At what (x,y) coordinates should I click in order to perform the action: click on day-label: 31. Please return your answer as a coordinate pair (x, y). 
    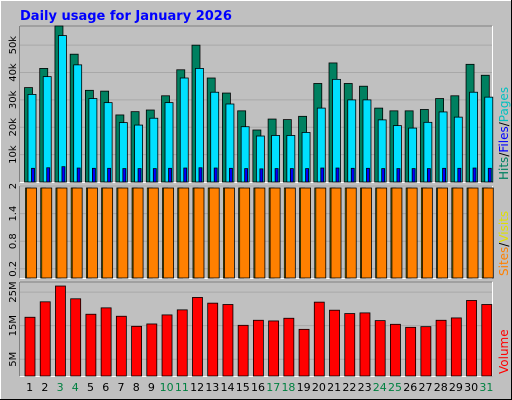
    Looking at the image, I should click on (486, 387).